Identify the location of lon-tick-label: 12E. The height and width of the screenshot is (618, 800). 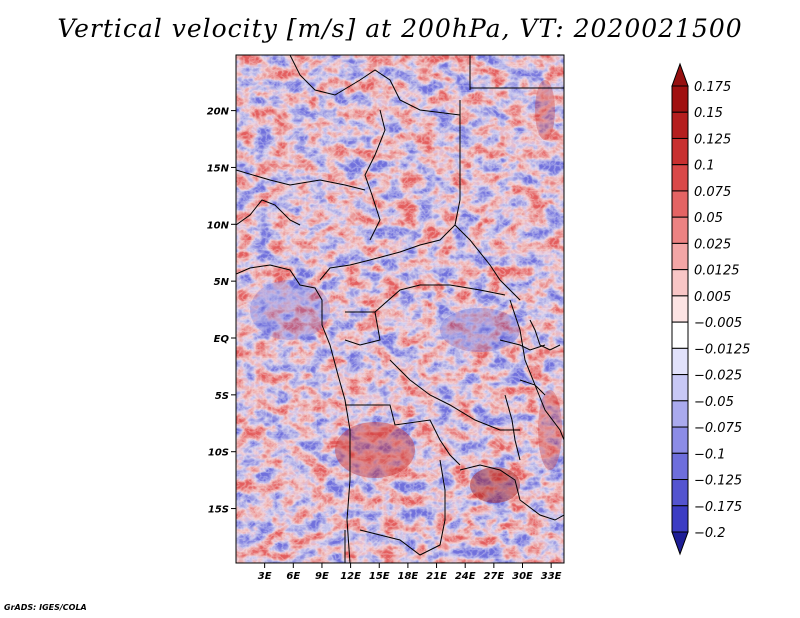
(350, 576).